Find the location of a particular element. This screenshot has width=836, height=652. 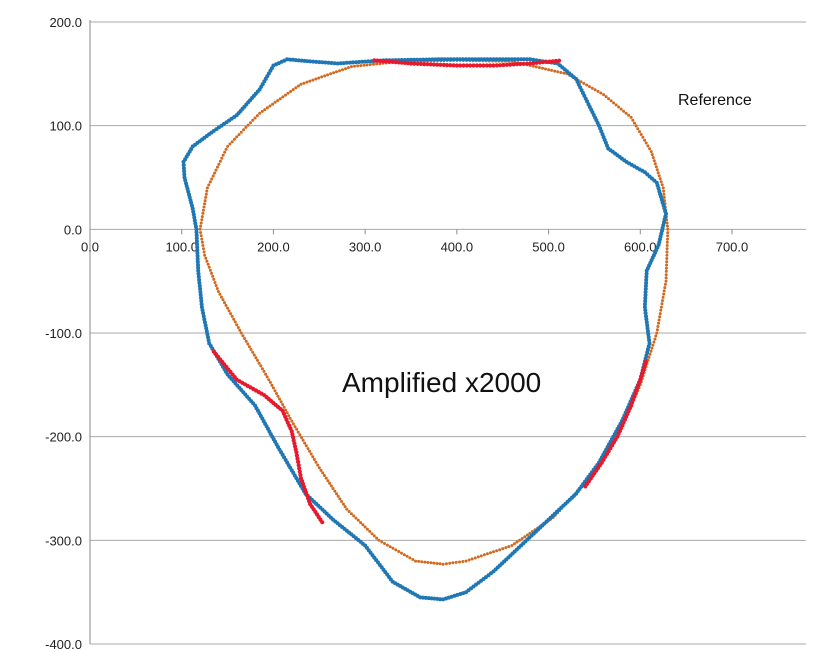

y-tick-label: -300.0 is located at coordinates (63, 540).